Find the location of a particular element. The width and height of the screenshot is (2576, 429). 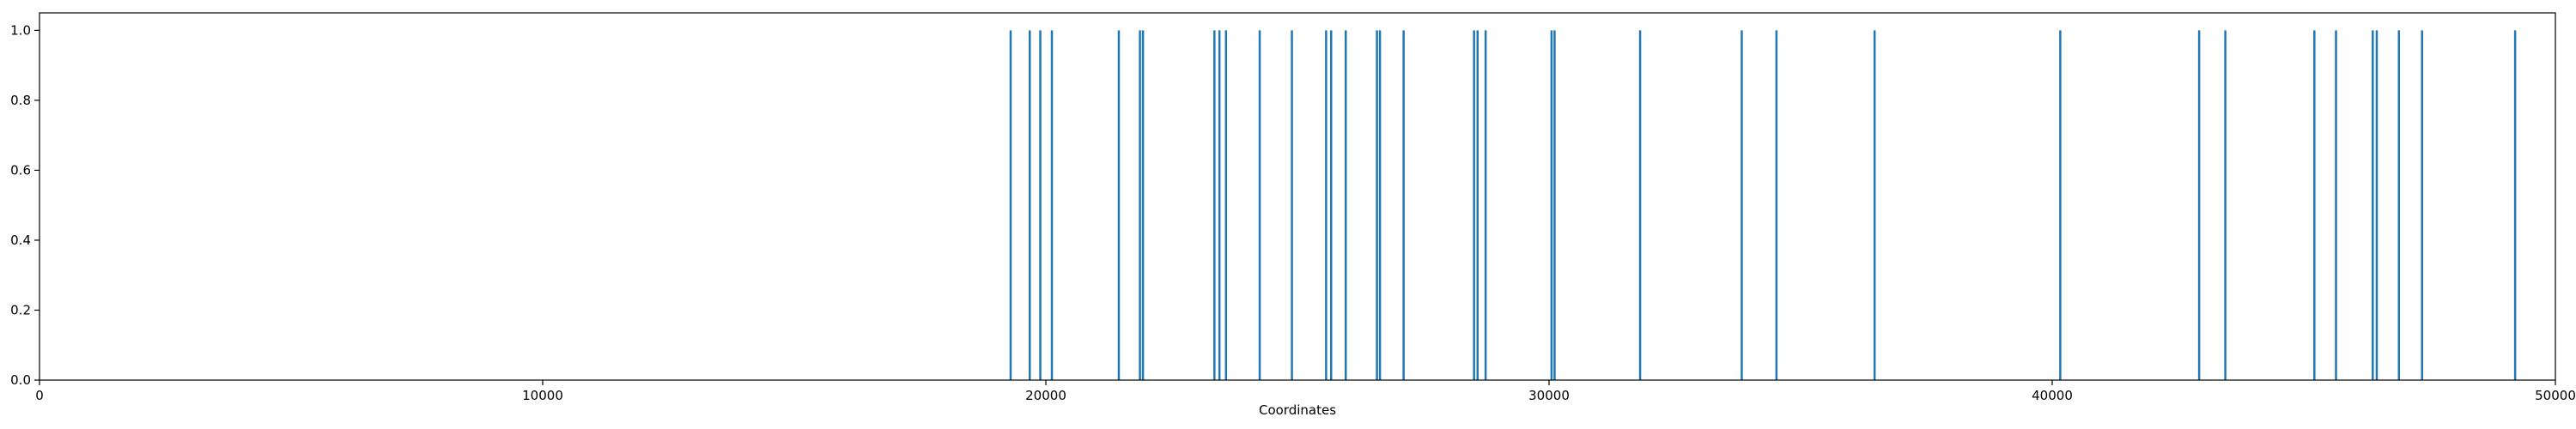

x-tick-label: 40000 is located at coordinates (2053, 395).